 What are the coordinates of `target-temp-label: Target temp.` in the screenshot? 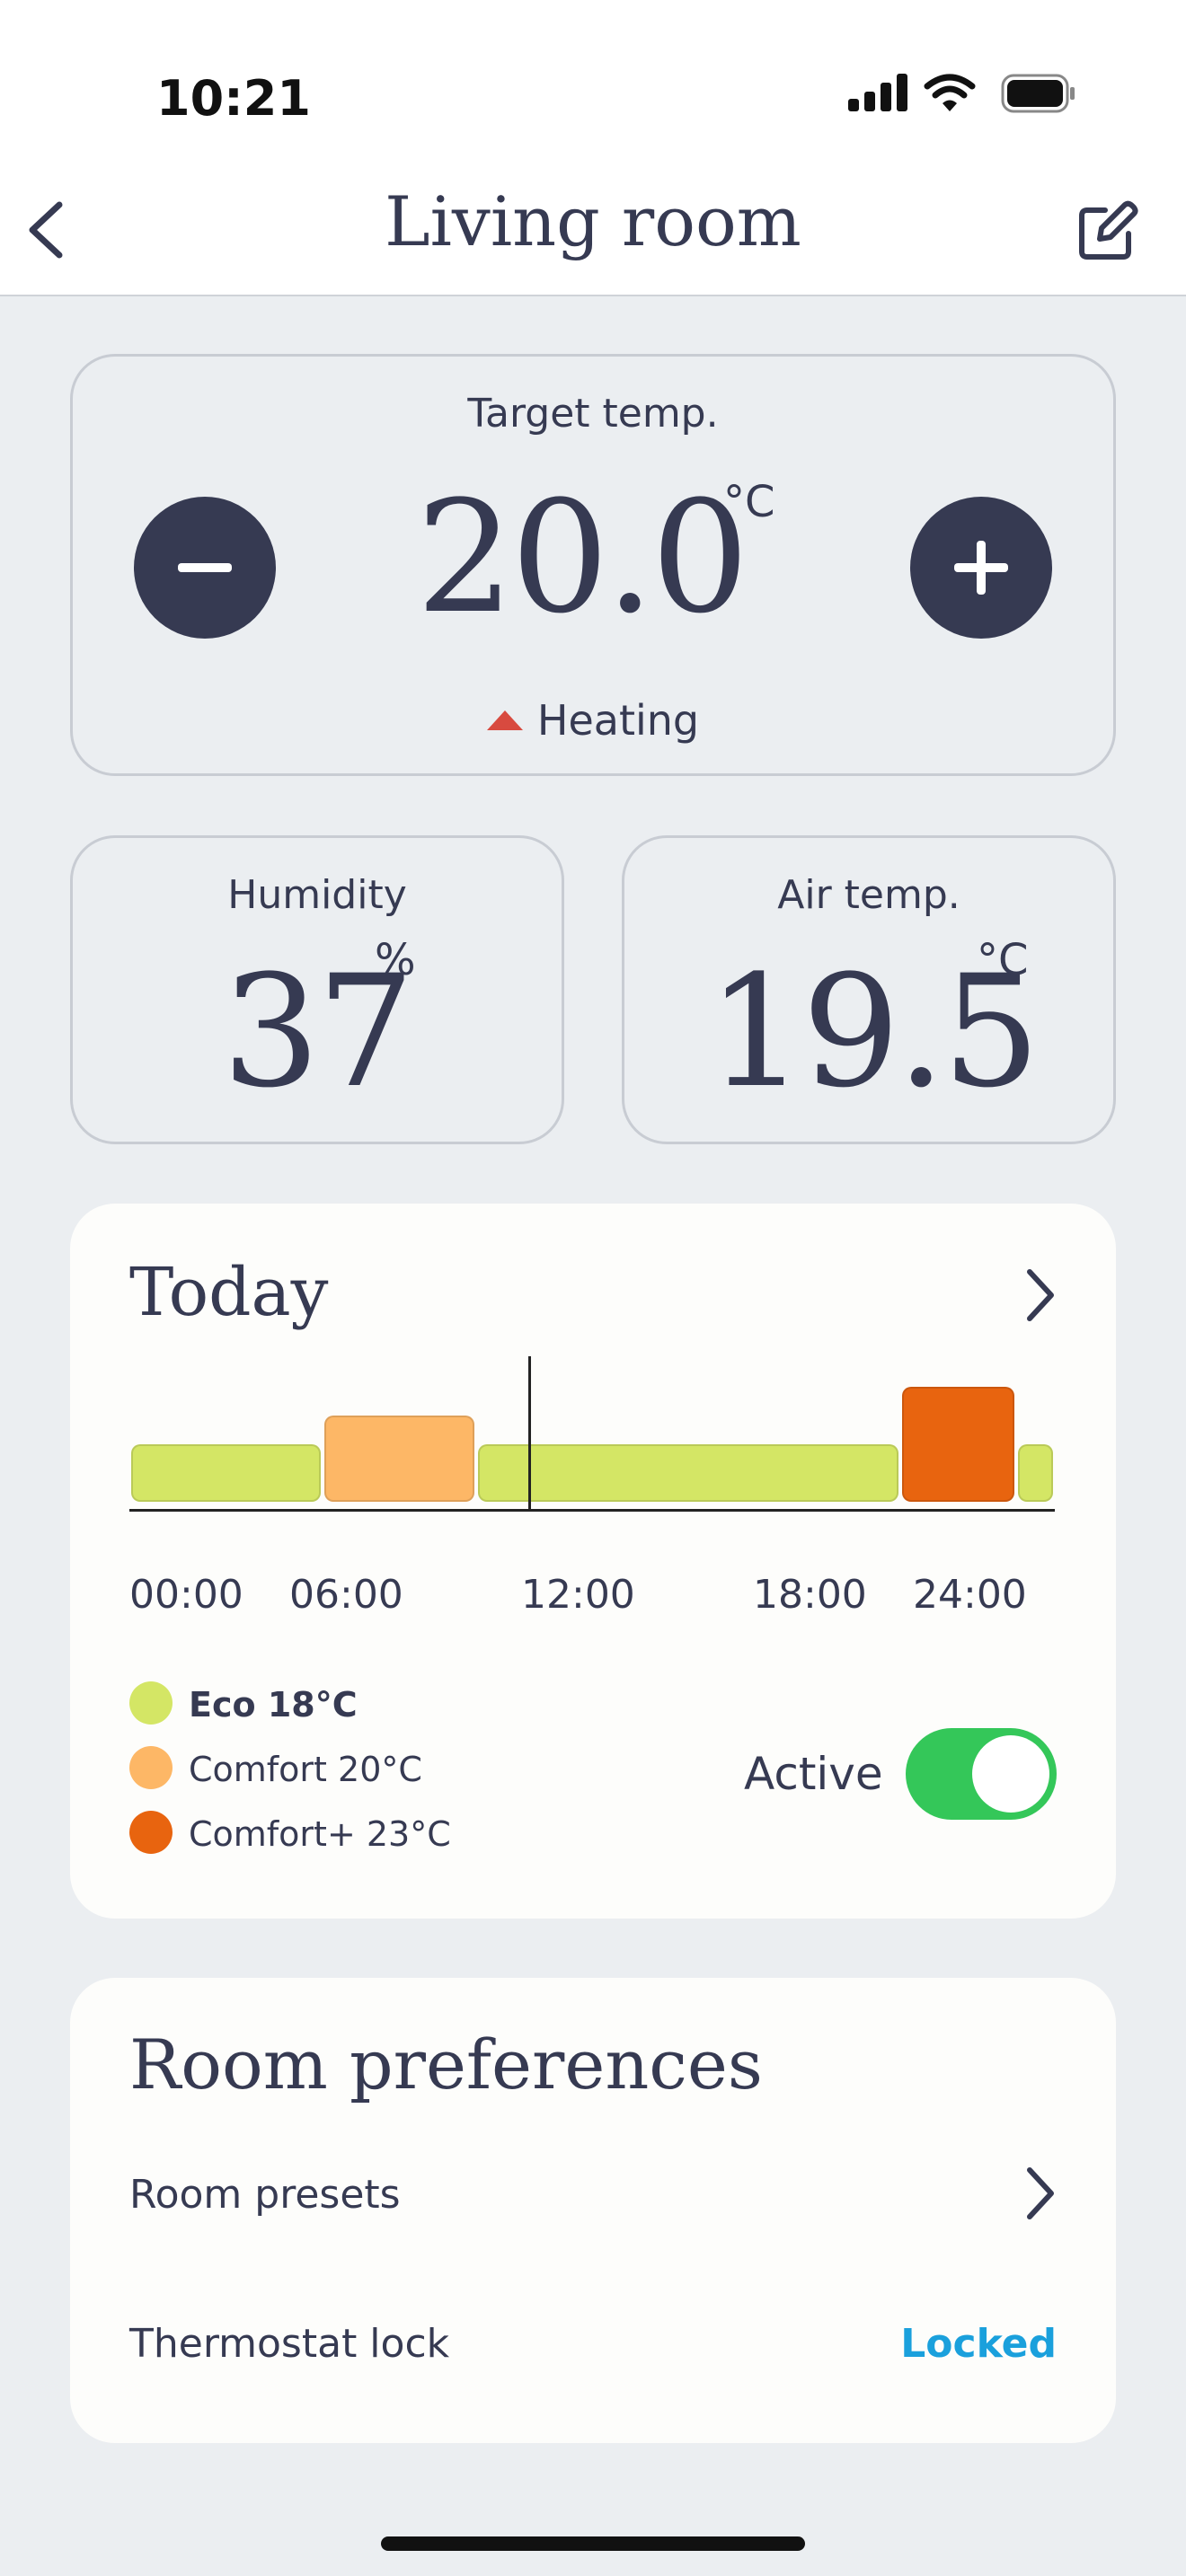 It's located at (593, 414).